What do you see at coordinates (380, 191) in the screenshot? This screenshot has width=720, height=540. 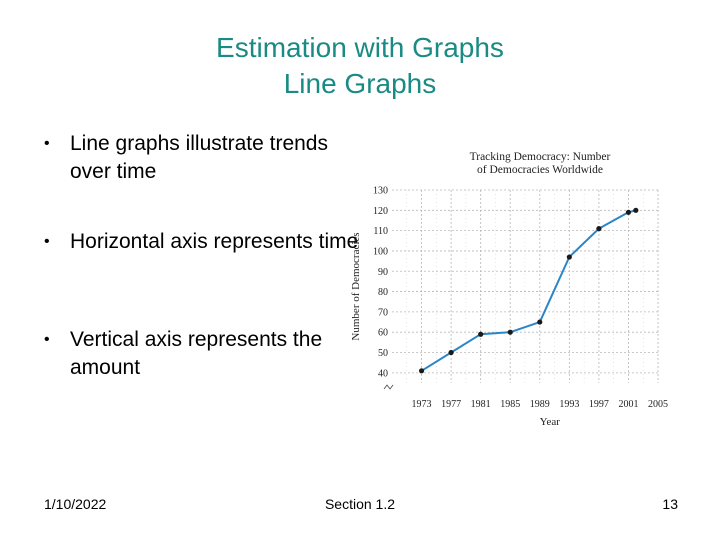 I see `y-tick-label: 130` at bounding box center [380, 191].